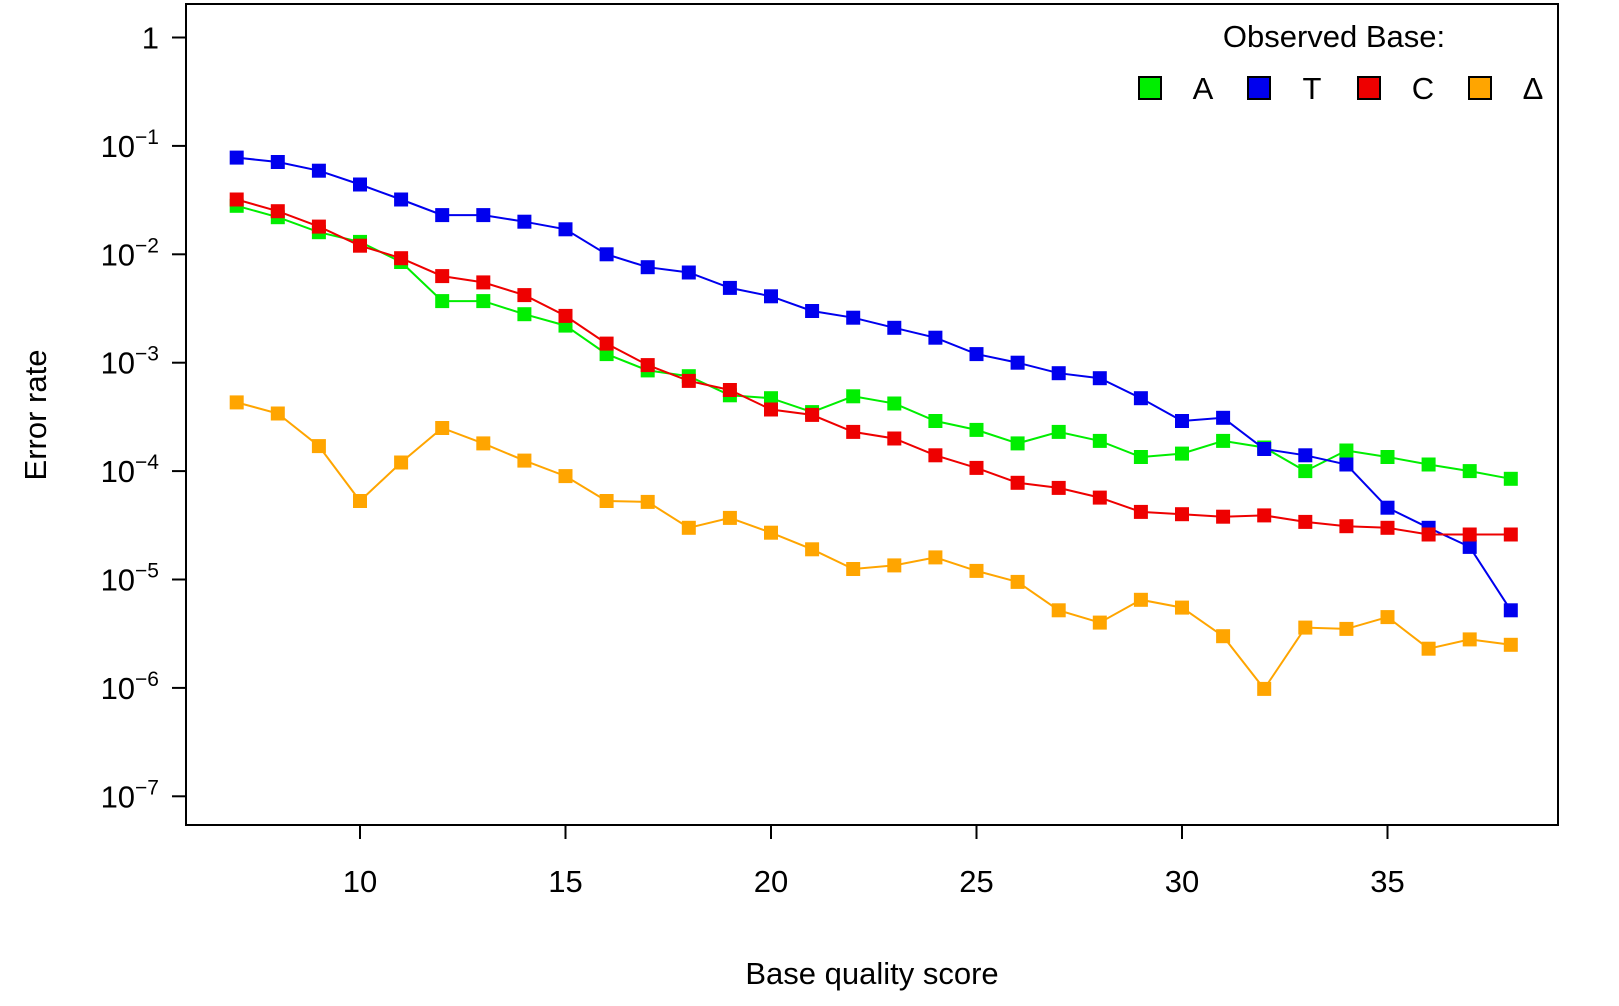  What do you see at coordinates (1182, 881) in the screenshot?
I see `x-tick-label: 30` at bounding box center [1182, 881].